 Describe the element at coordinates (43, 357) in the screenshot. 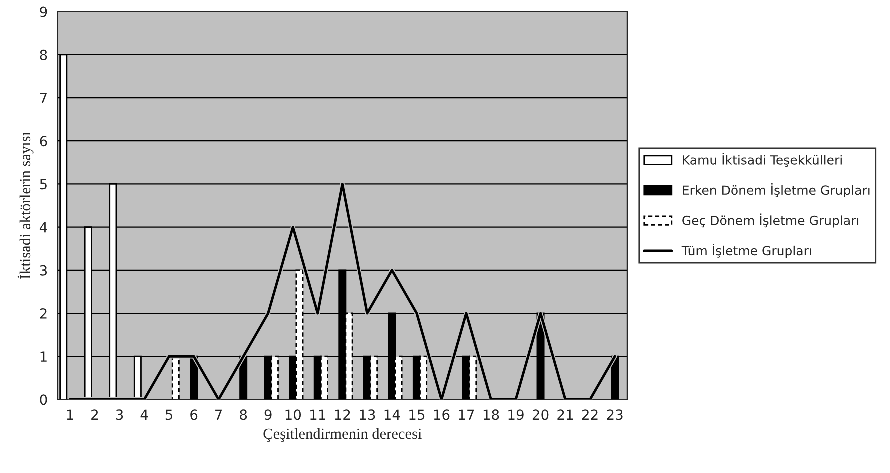

I see `y-tick-label: 1` at that location.